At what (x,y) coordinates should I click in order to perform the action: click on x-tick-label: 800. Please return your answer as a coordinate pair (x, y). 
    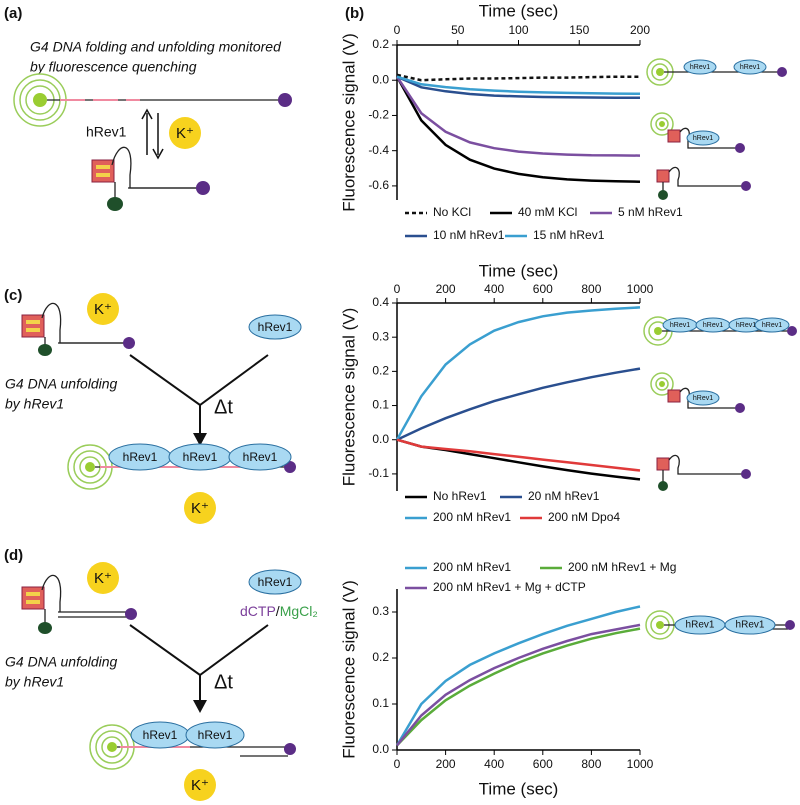
    Looking at the image, I should click on (591, 289).